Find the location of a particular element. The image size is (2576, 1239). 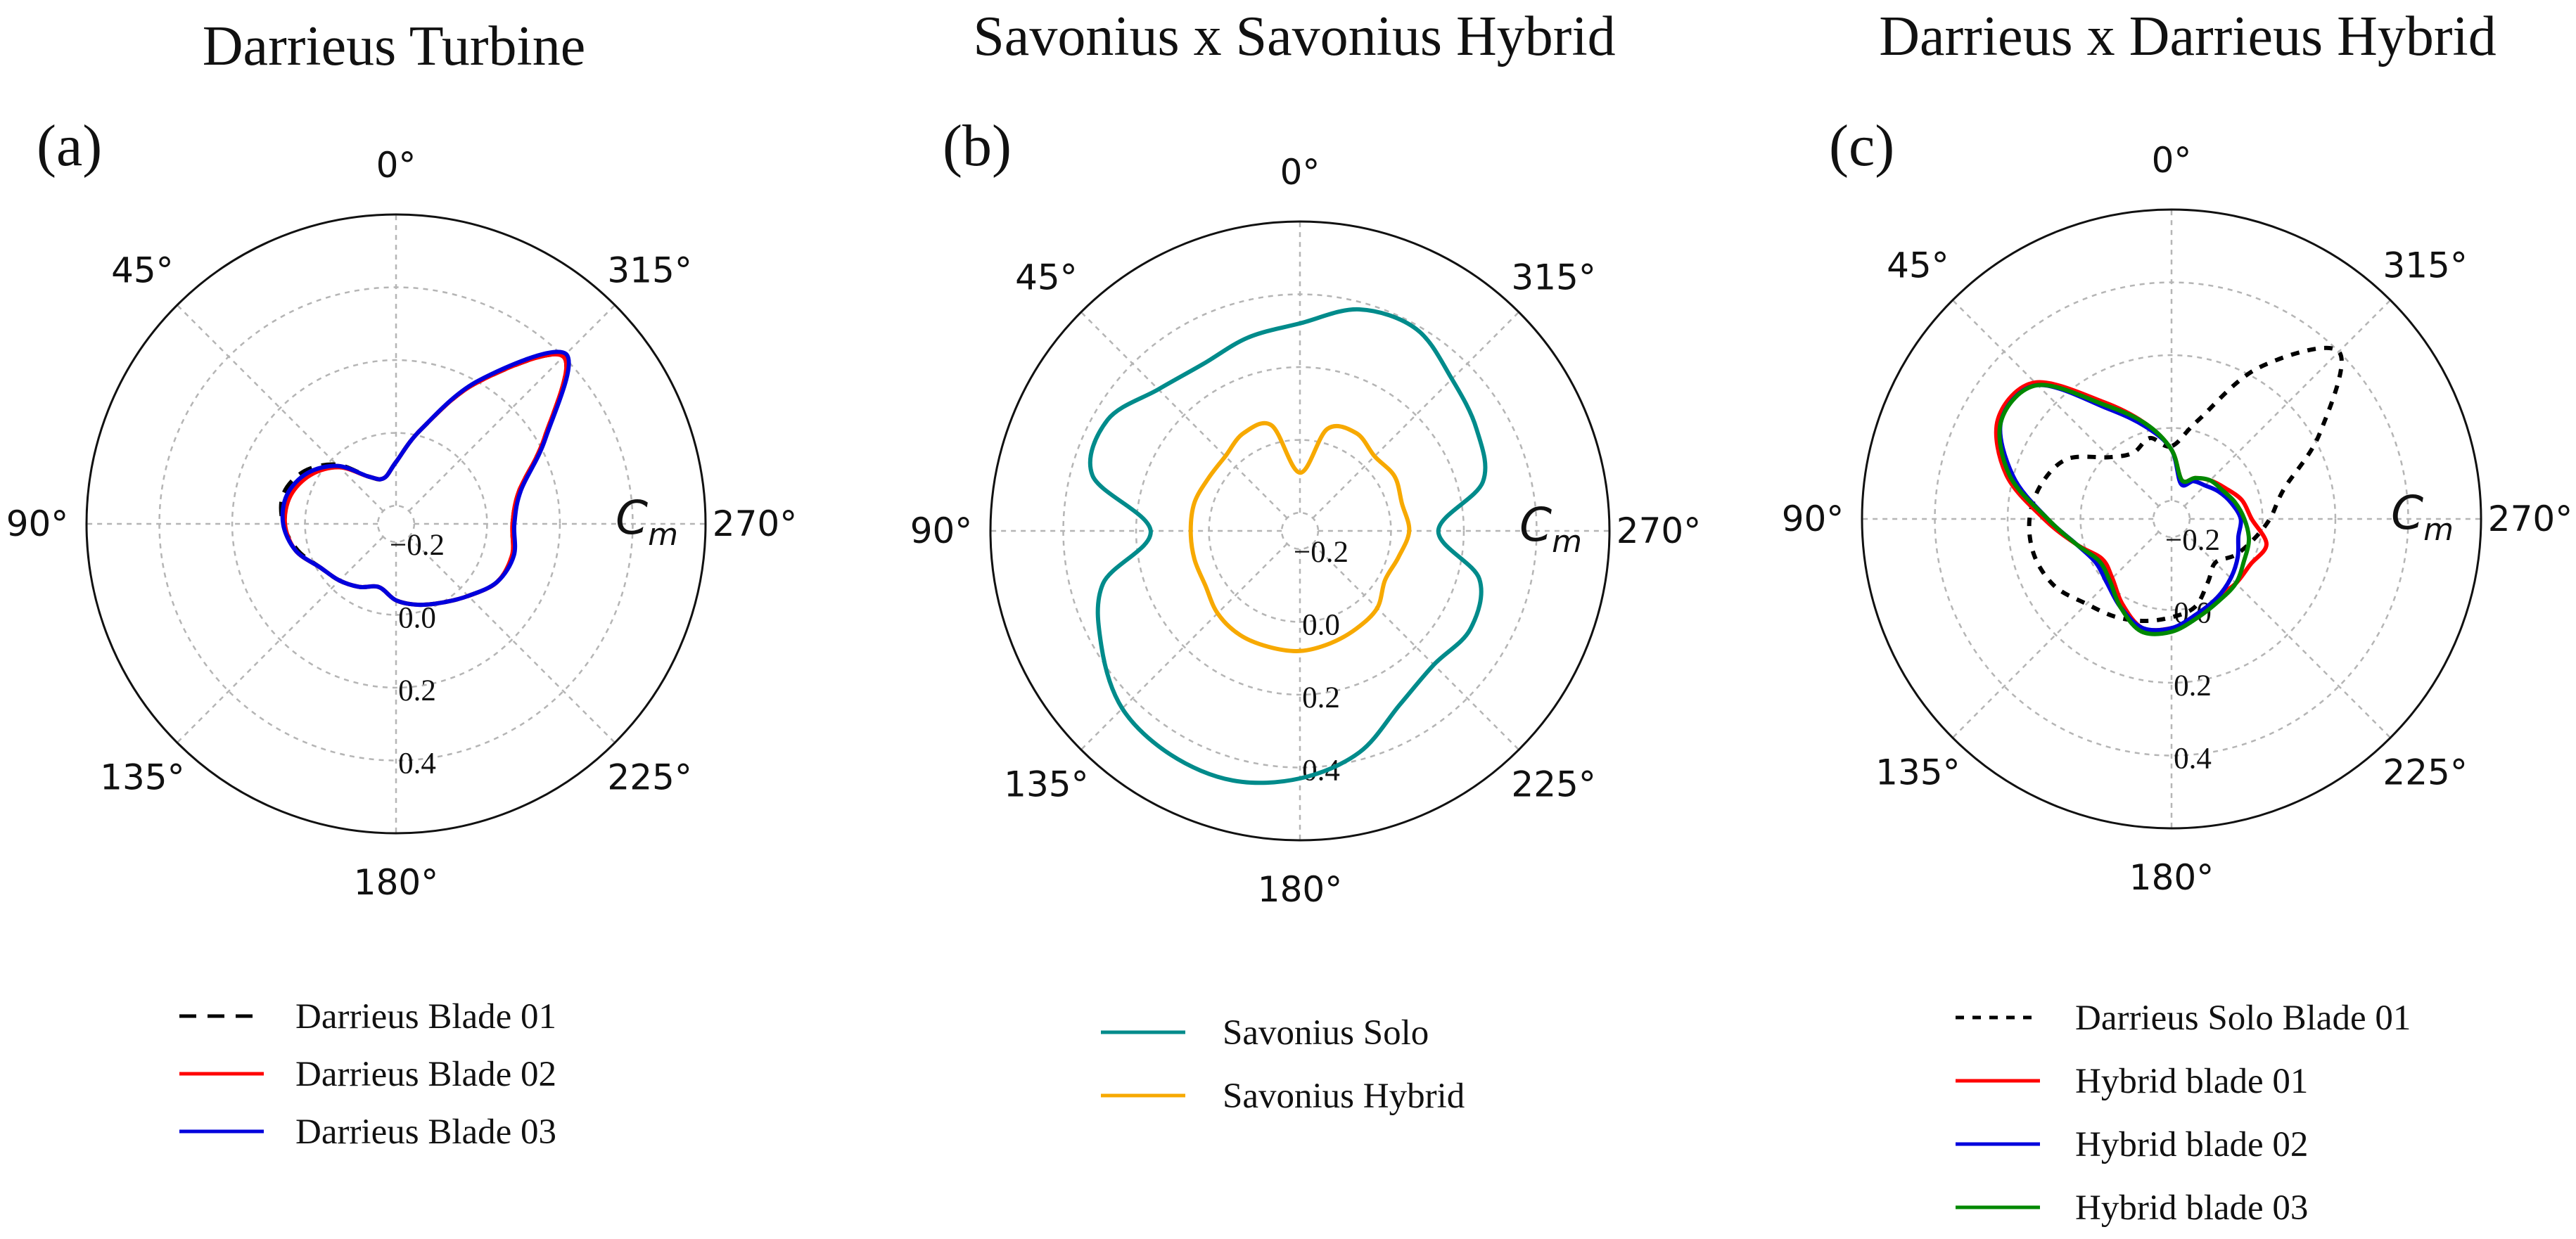

legend-entry: Darrieus Blade 02 is located at coordinates (425, 1074).